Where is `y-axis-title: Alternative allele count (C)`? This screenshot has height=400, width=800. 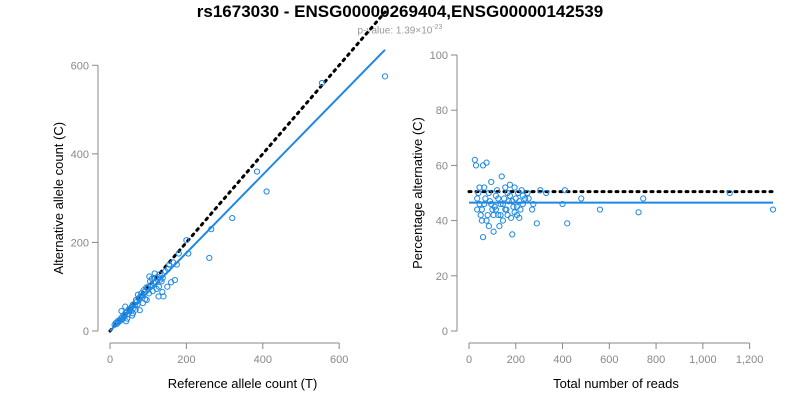
y-axis-title: Alternative allele count (C) is located at coordinates (58, 198).